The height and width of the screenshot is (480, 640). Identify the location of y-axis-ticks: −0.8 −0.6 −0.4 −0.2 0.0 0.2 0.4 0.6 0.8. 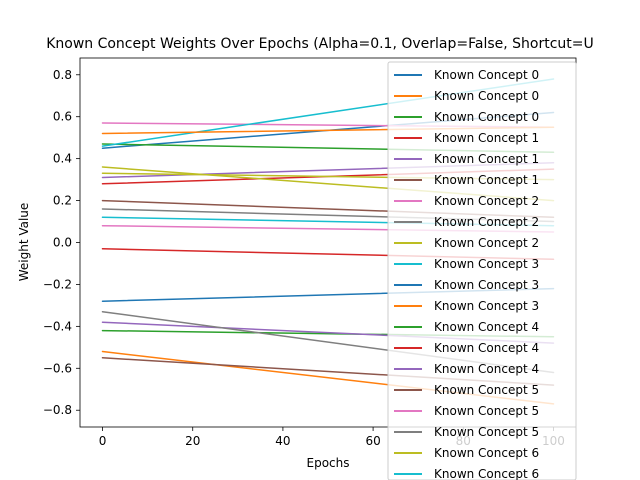
(61, 242).